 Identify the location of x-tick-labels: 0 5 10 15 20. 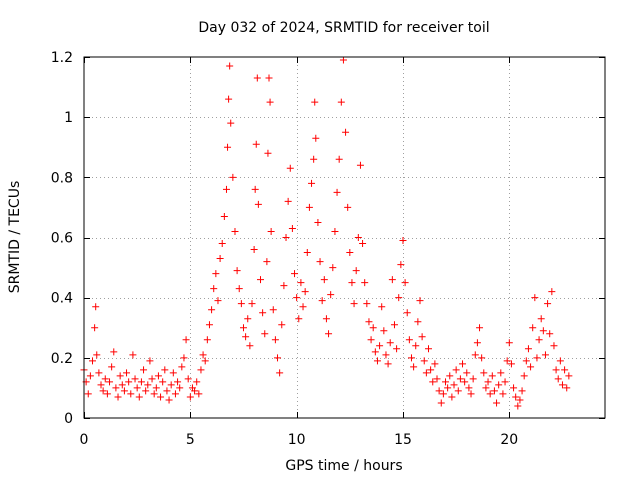
(299, 440).